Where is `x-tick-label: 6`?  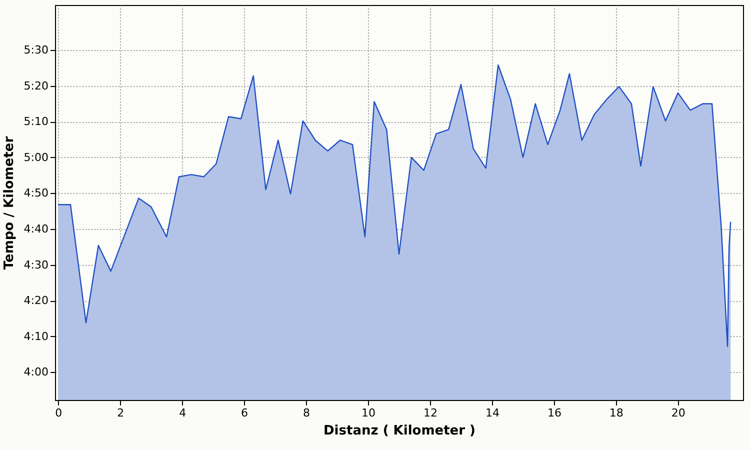 x-tick-label: 6 is located at coordinates (244, 413).